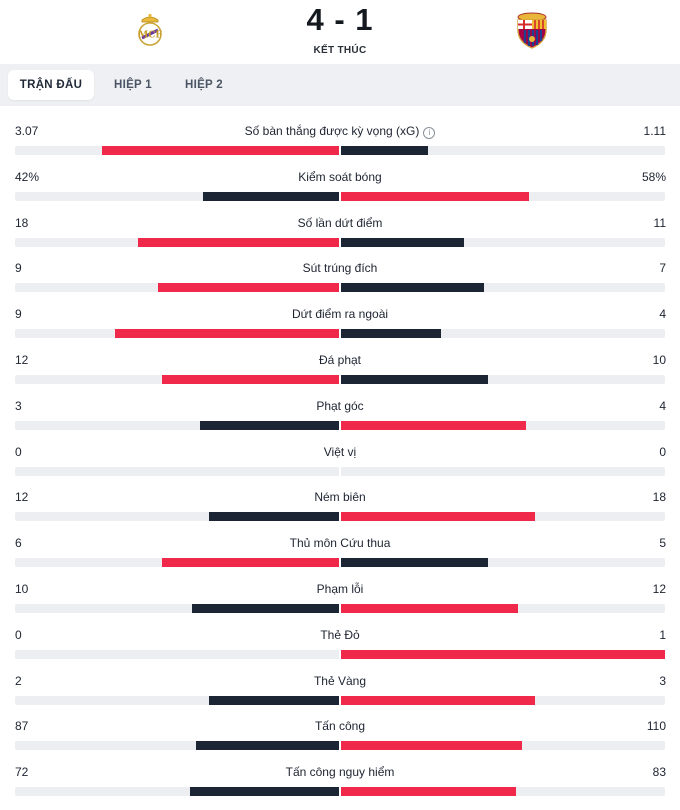  Describe the element at coordinates (340, 50) in the screenshot. I see `match-status: KẾT THÚC` at that location.